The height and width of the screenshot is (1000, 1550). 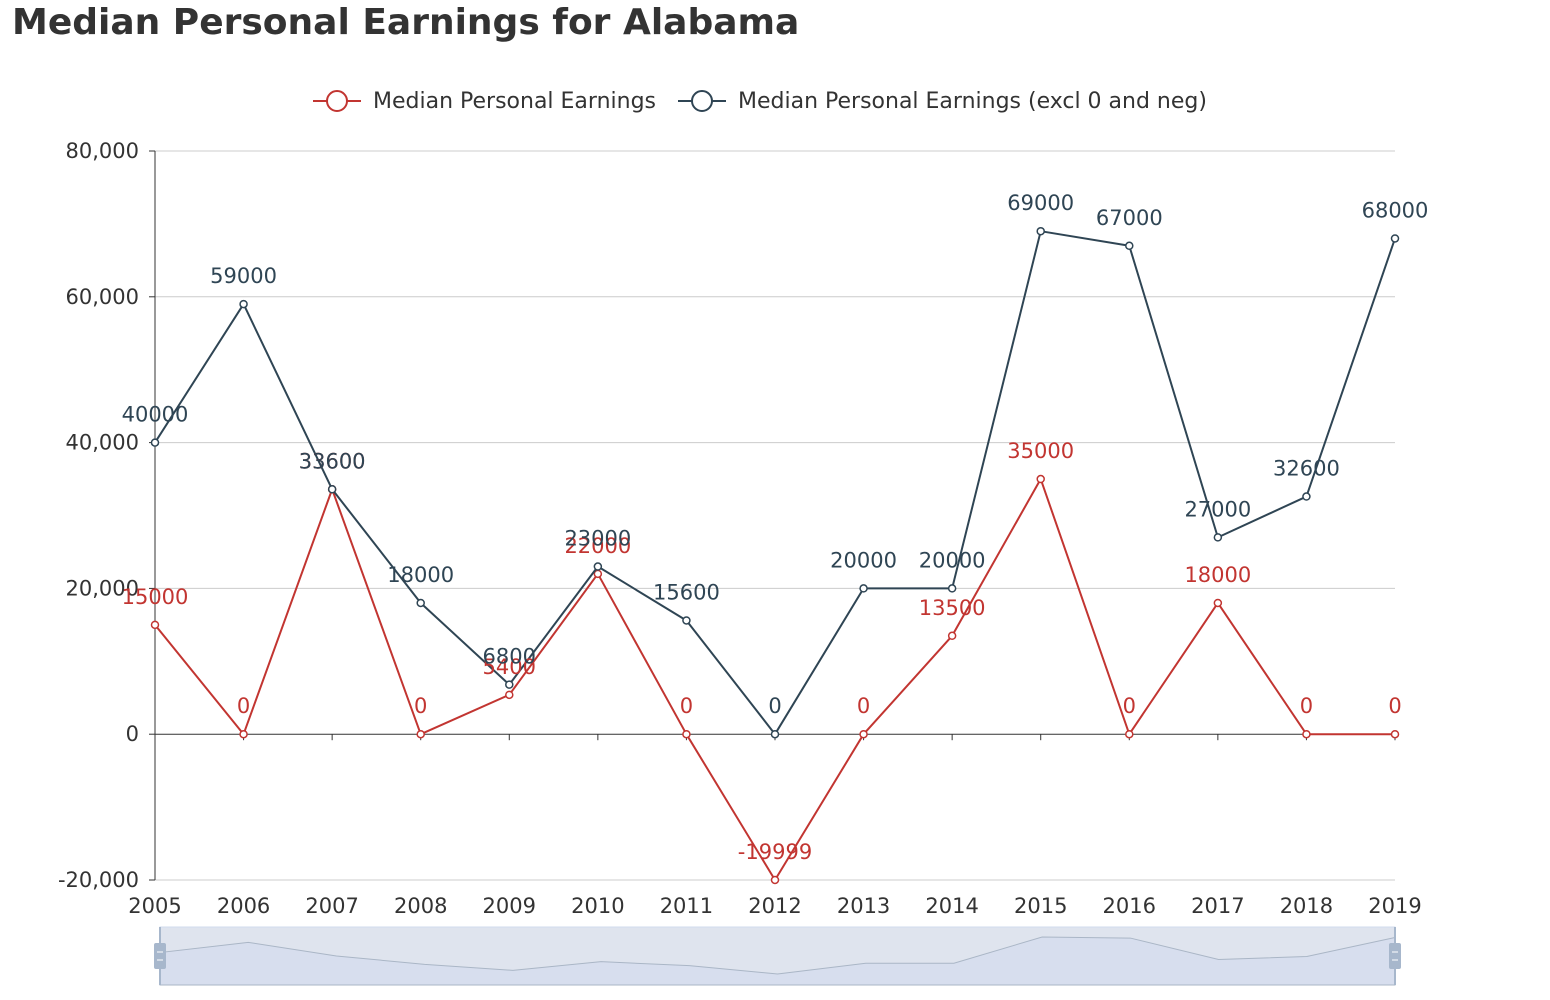 What do you see at coordinates (102, 588) in the screenshot?
I see `y-tick-label: 20,000` at bounding box center [102, 588].